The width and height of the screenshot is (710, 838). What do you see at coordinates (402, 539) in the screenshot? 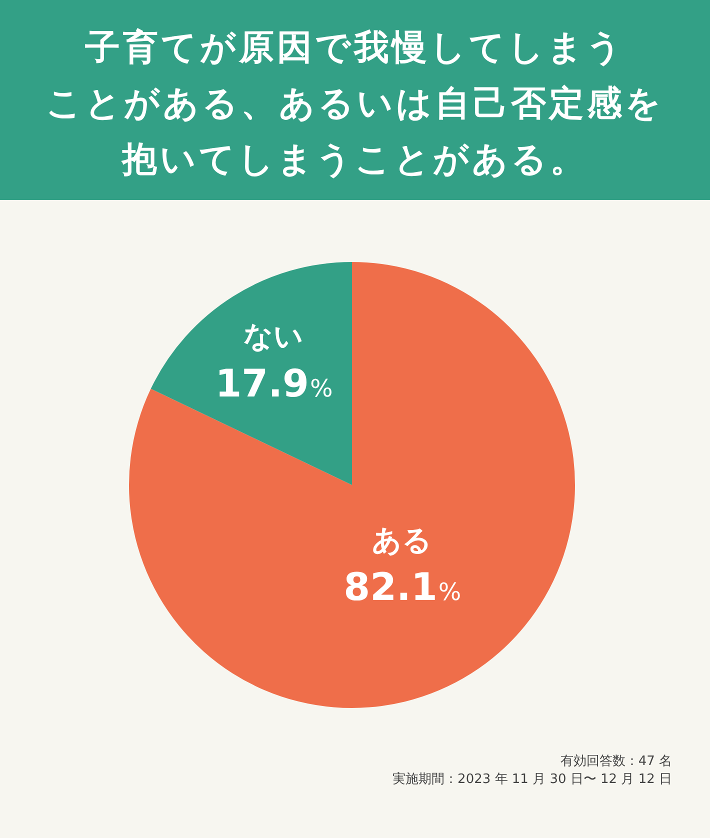
I see `slice-label: ある` at bounding box center [402, 539].